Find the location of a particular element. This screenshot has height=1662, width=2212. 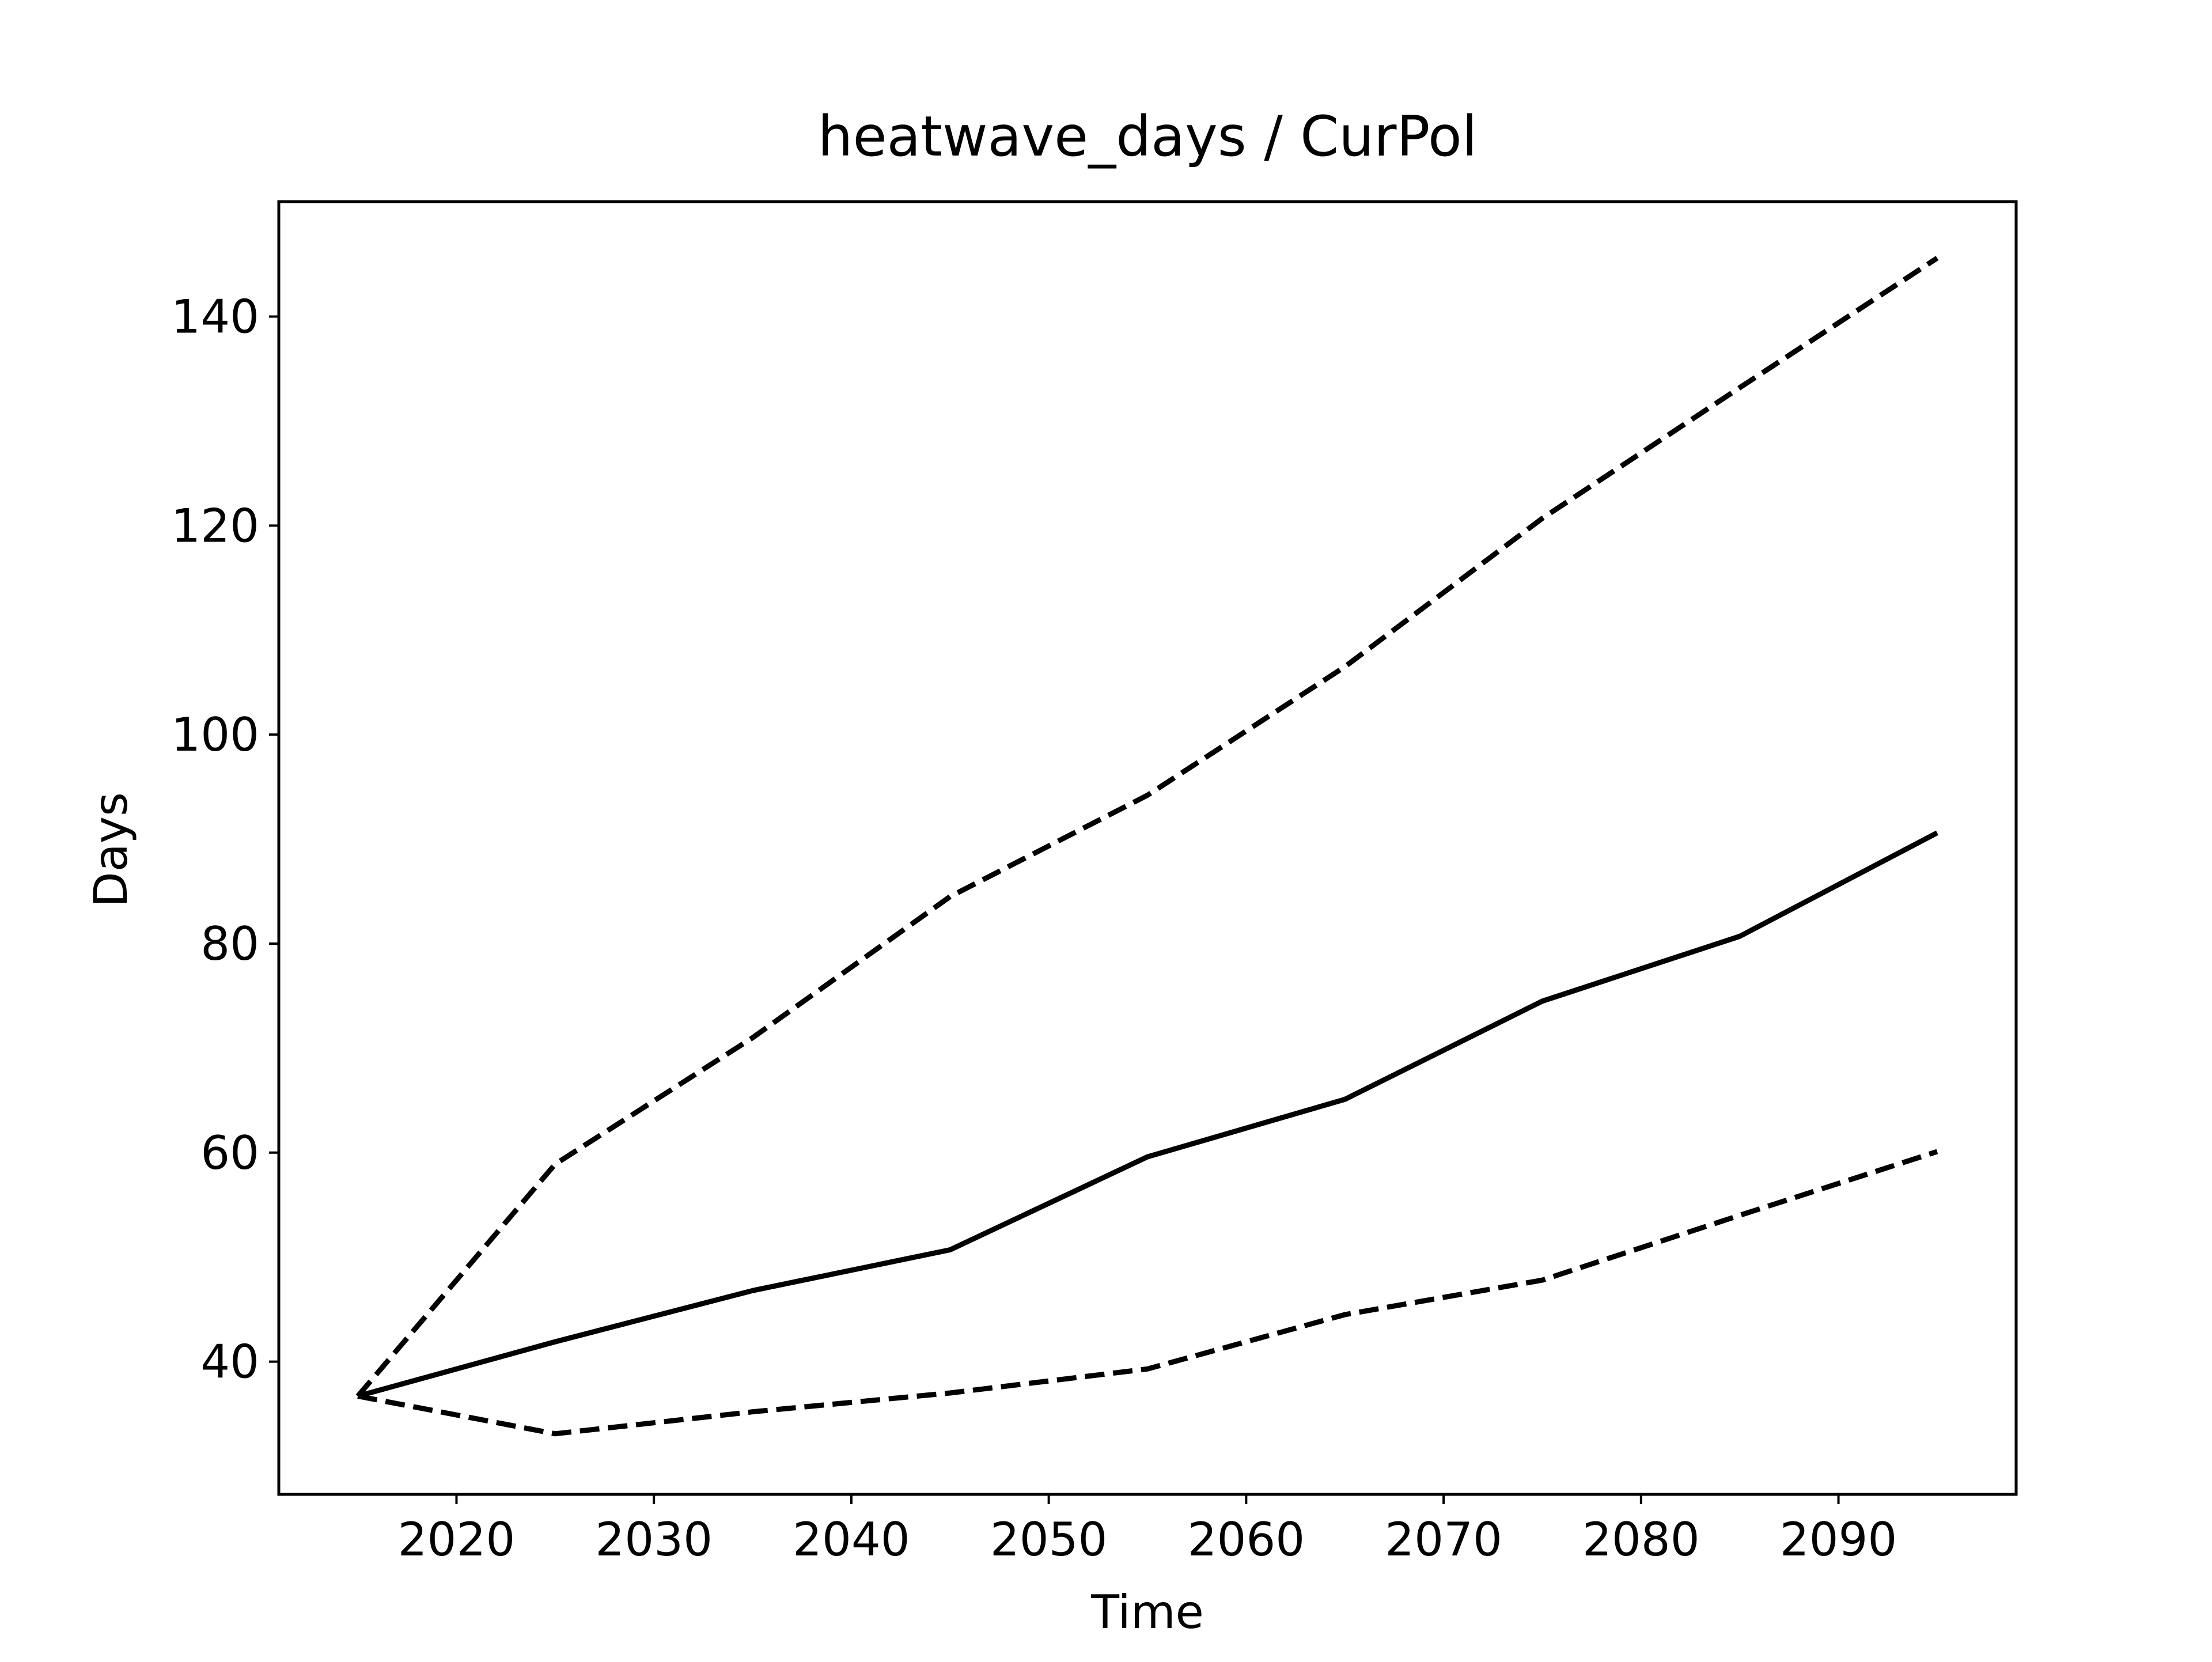

x-tick-label: 2040 is located at coordinates (851, 1539).